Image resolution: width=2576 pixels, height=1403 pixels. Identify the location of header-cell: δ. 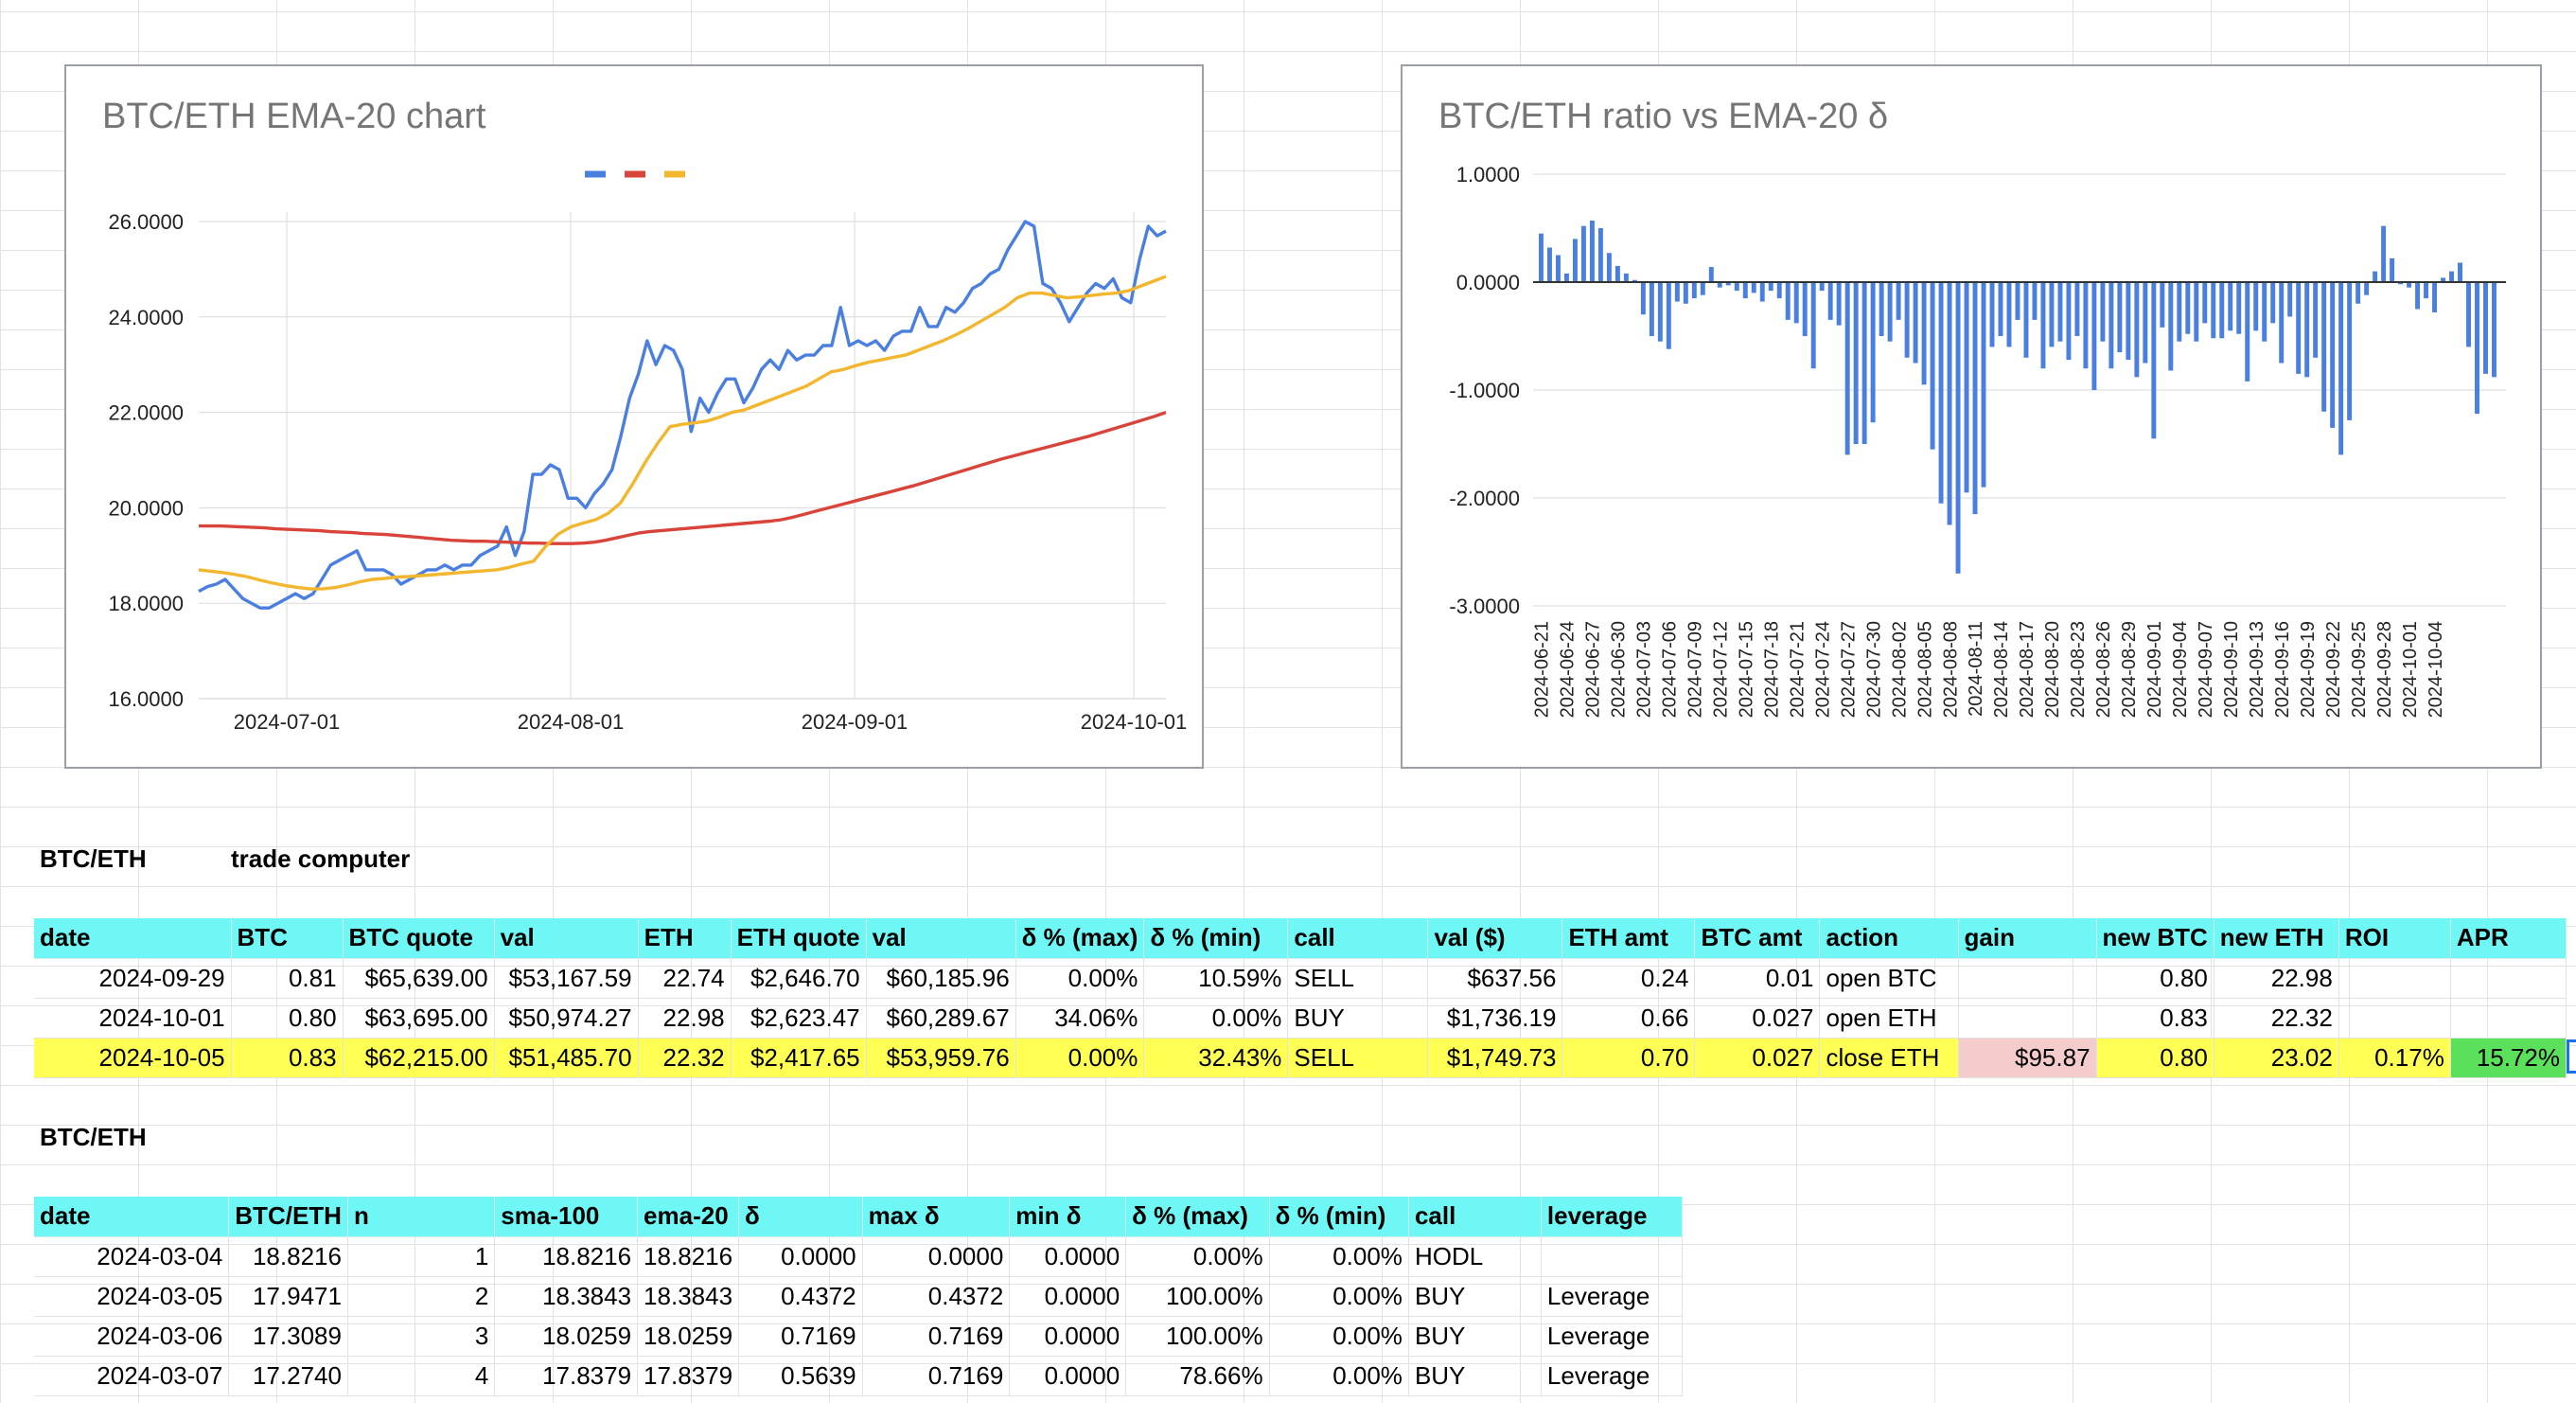
(800, 1217).